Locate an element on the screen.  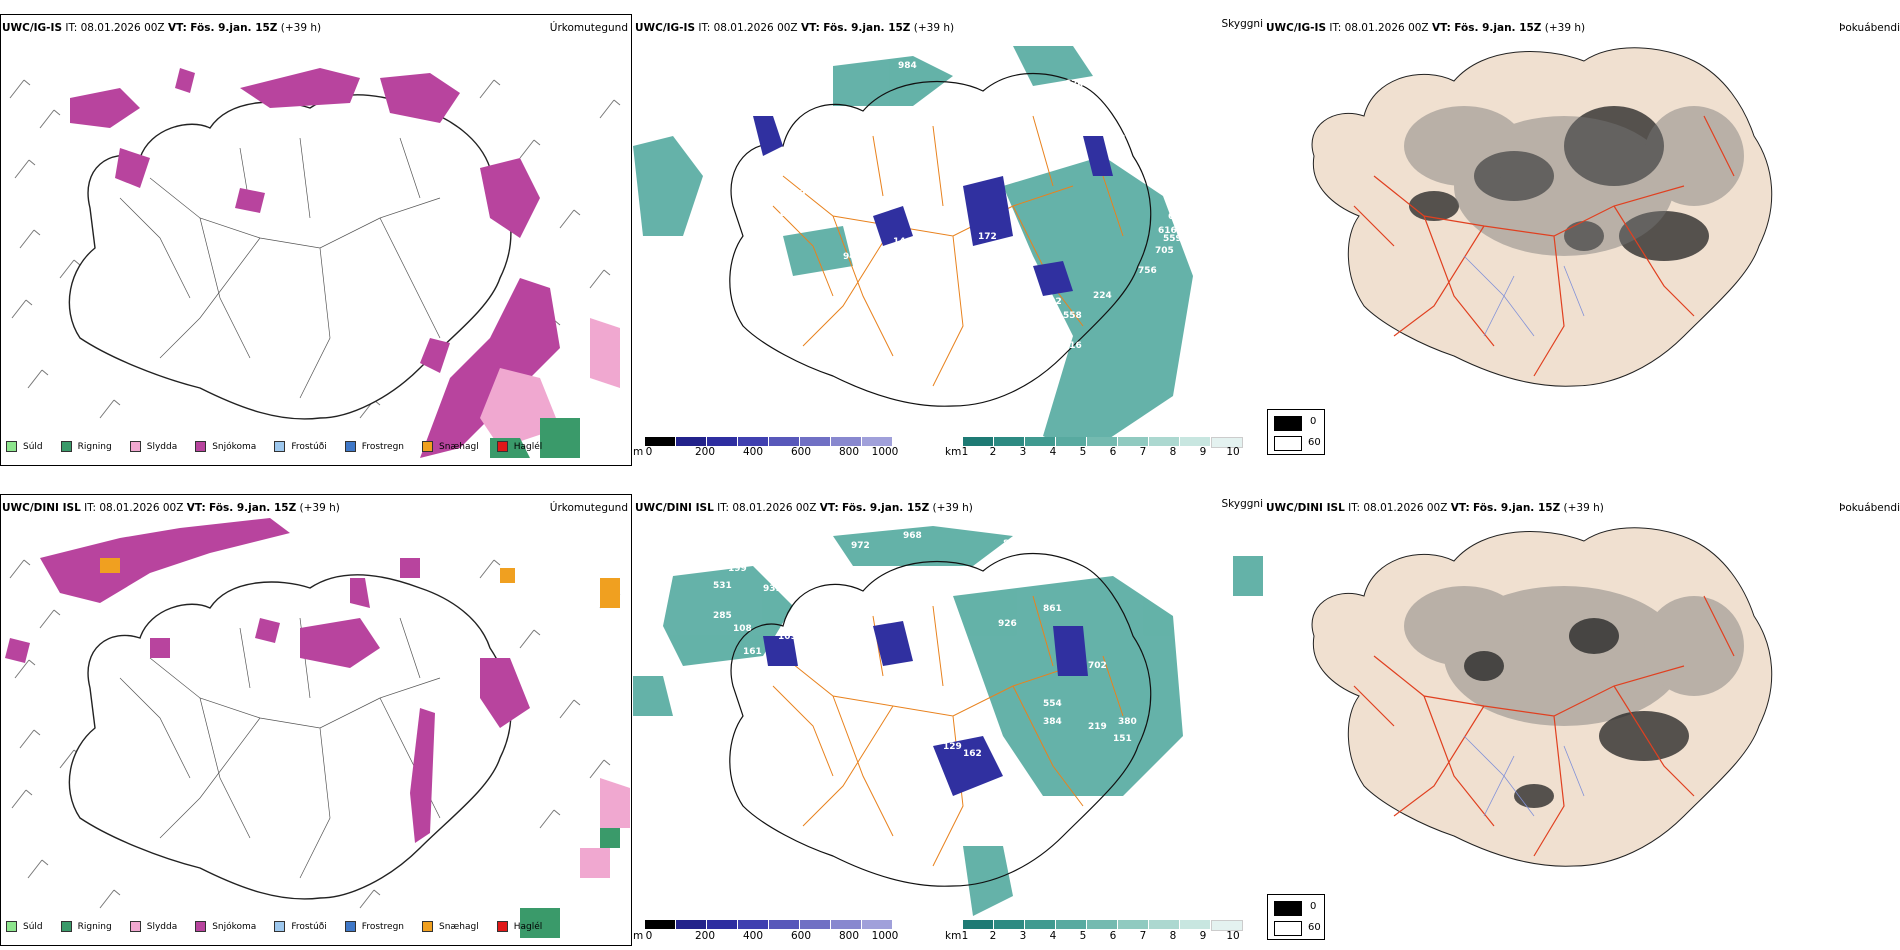
ceiling-label: 982 is located at coordinates (802, 586).